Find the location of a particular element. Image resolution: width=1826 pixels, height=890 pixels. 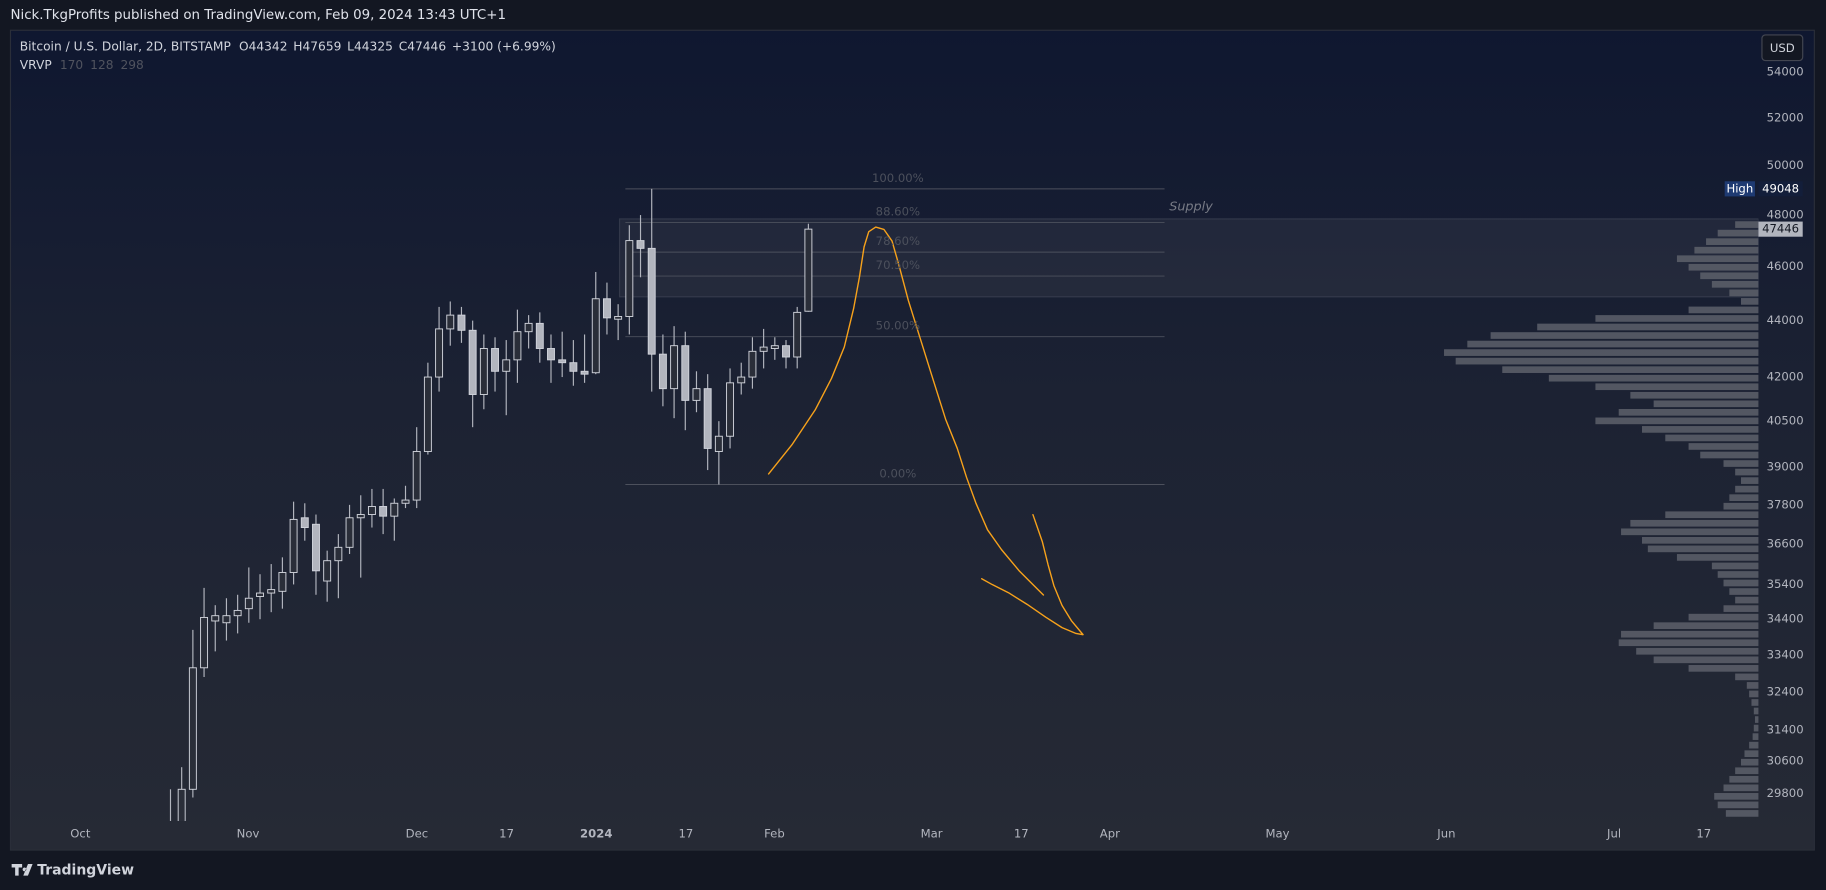

y-tick-label: 50000 is located at coordinates (1785, 165).